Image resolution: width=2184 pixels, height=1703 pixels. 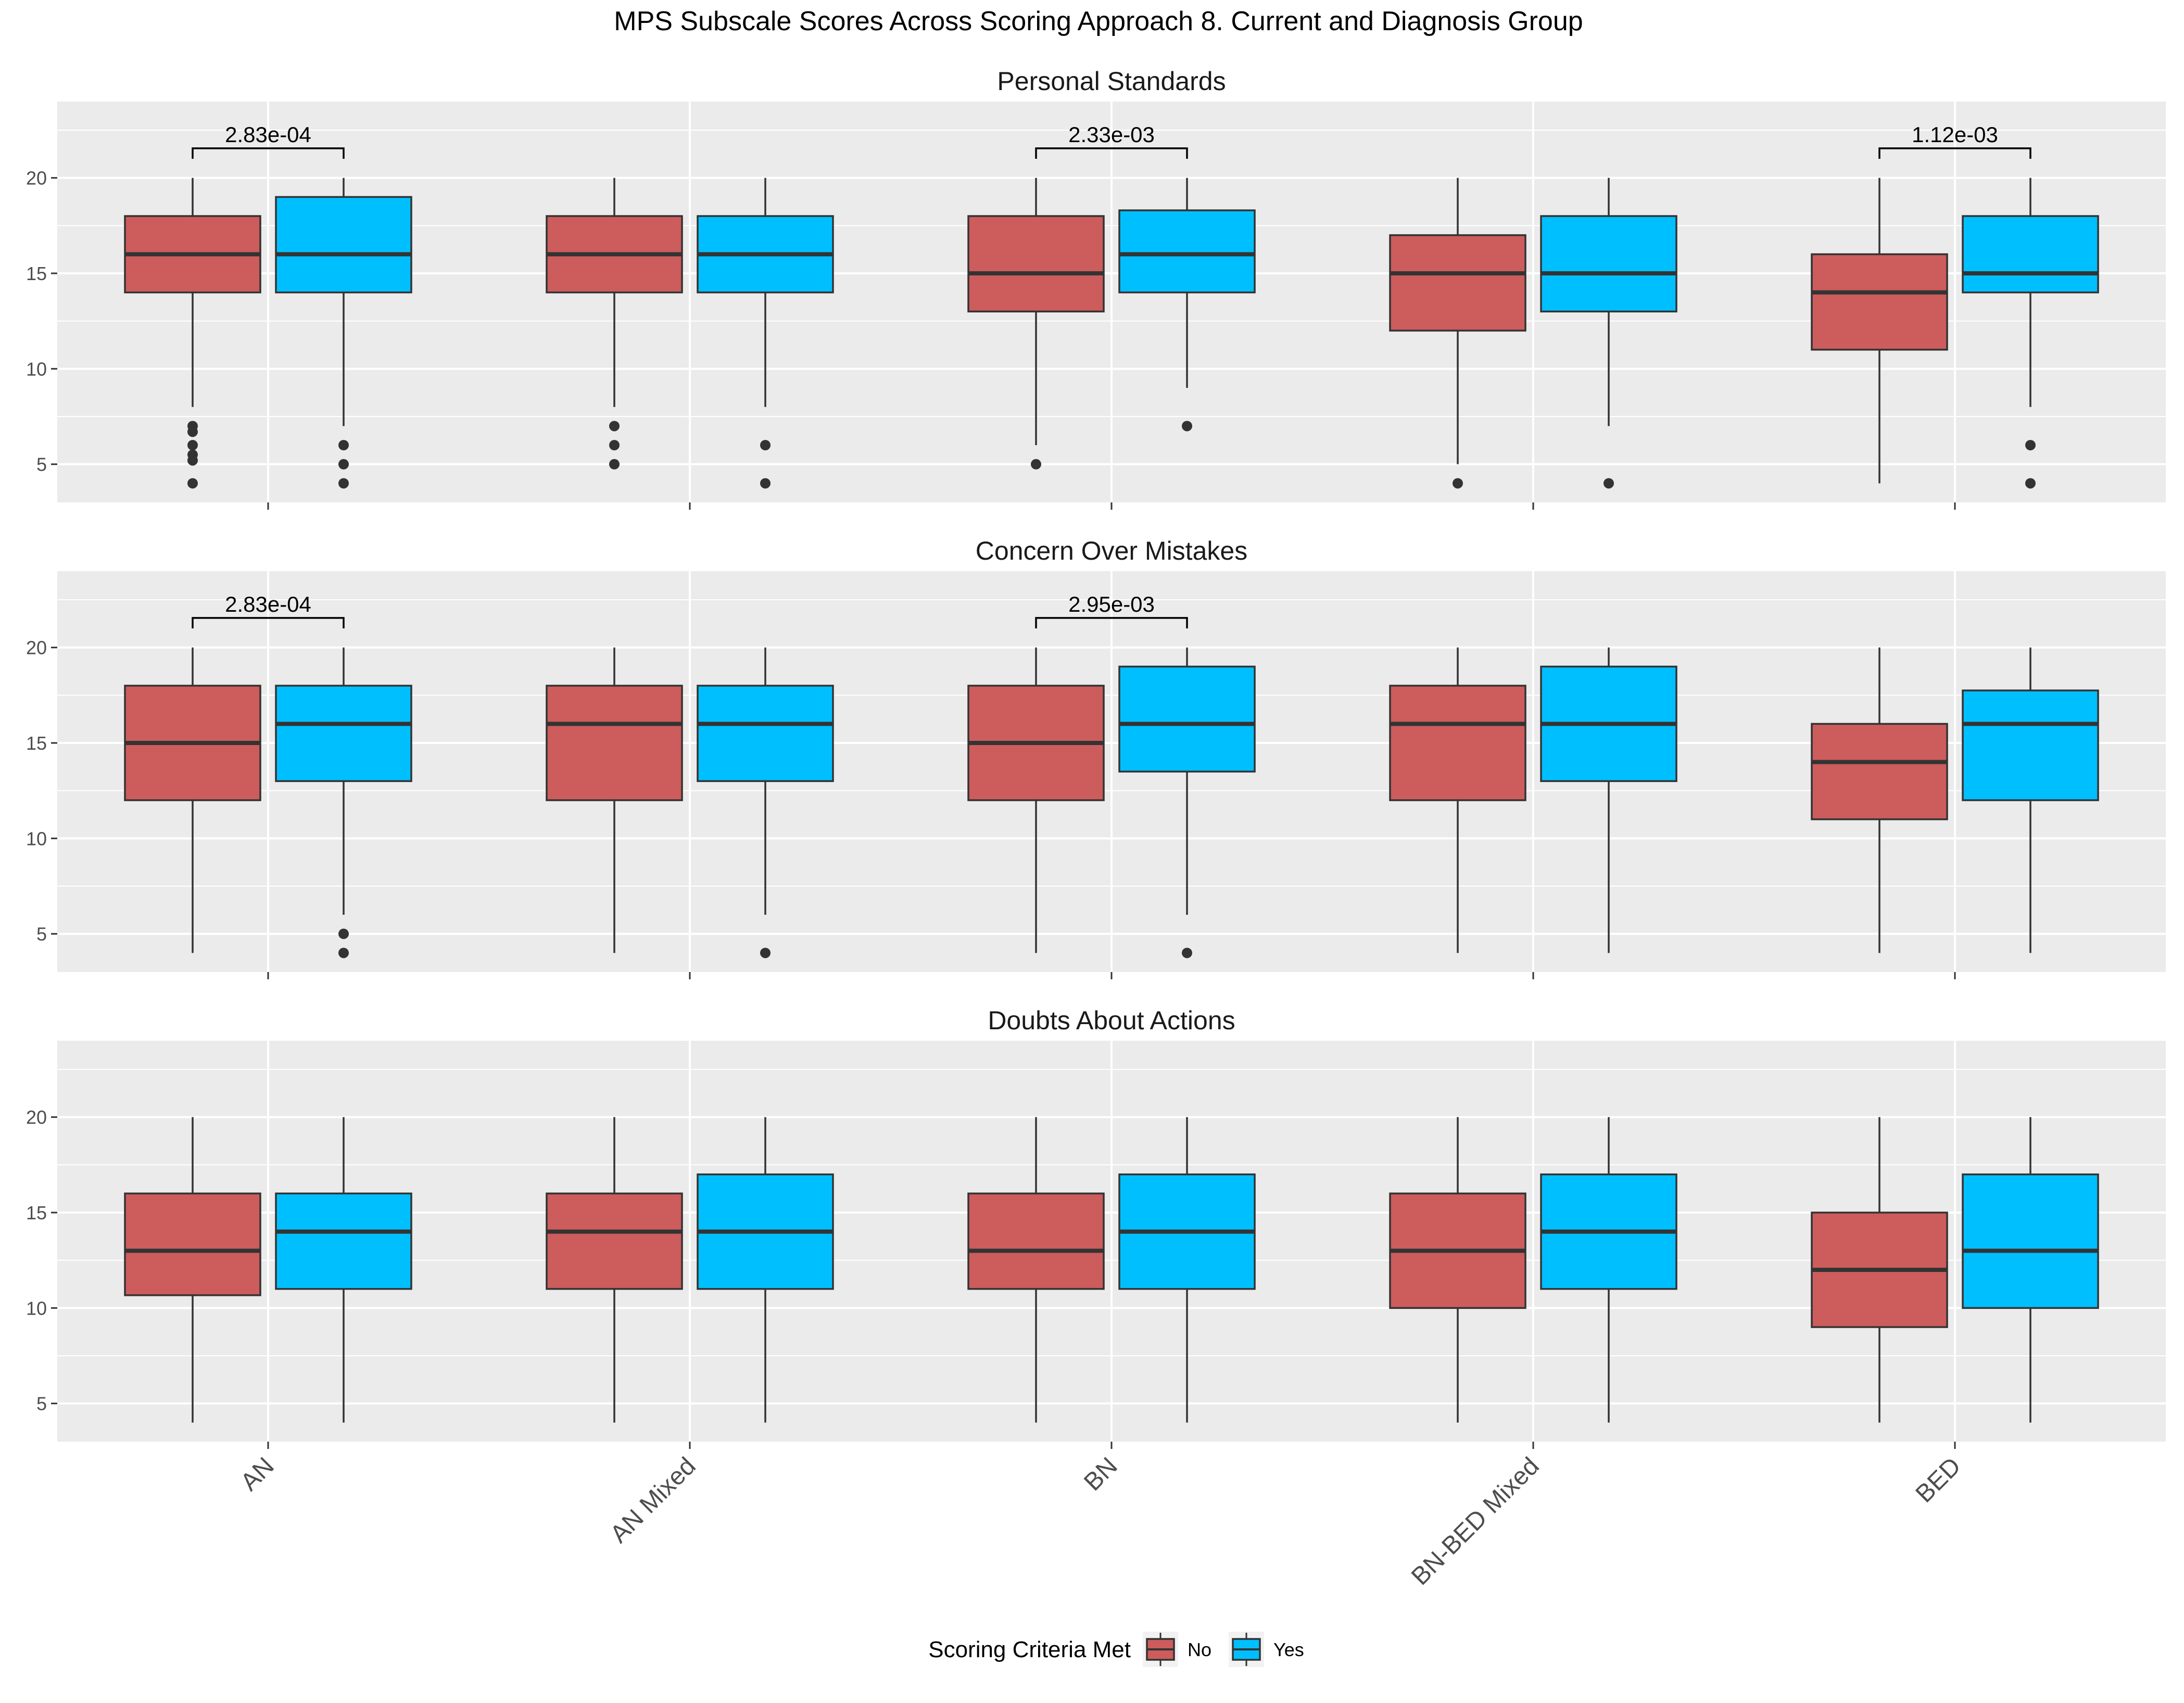 I want to click on p-value-label: 2.33e-03, so click(x=1112, y=134).